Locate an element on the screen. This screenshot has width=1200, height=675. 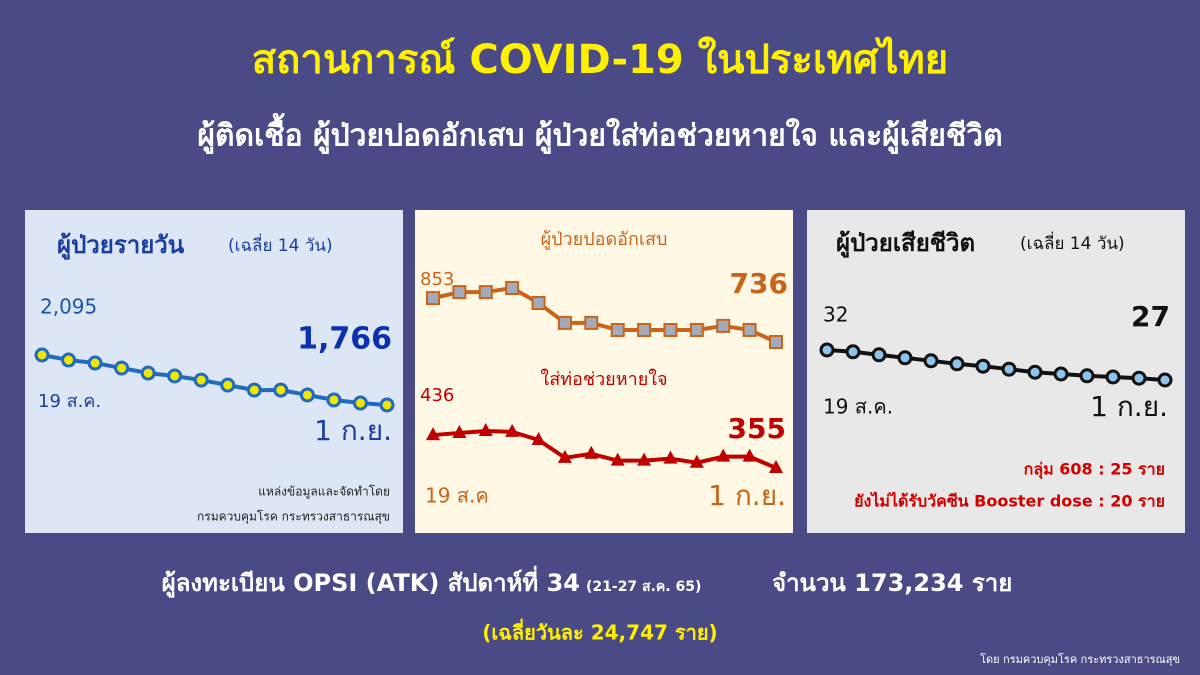
value-label: 2,095 is located at coordinates (68, 307).